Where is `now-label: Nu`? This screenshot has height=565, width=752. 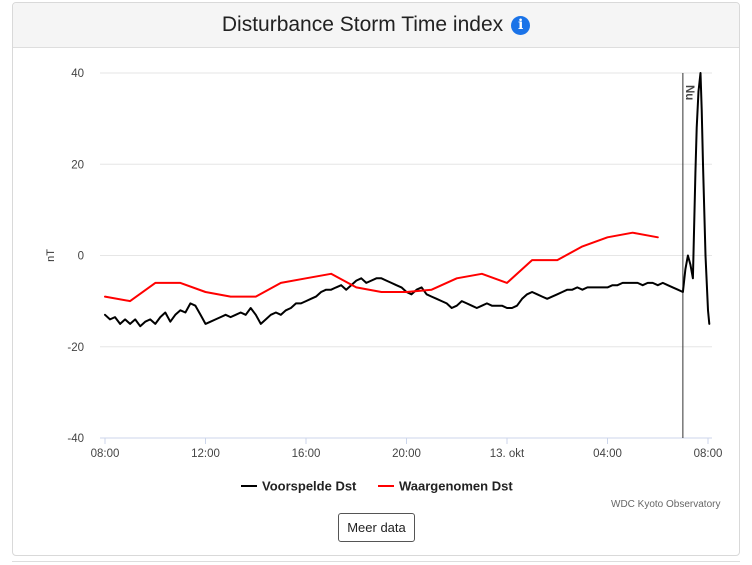
now-label: Nu is located at coordinates (689, 92).